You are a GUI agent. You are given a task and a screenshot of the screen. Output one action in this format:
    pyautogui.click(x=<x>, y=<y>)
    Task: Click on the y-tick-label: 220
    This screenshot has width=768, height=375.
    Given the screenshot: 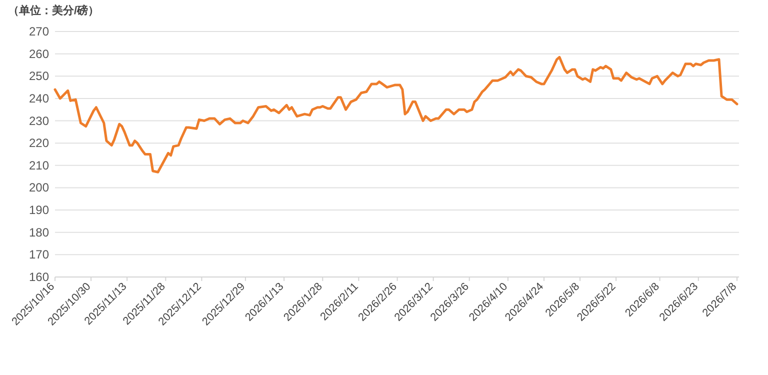 What is the action you would take?
    pyautogui.click(x=39, y=143)
    